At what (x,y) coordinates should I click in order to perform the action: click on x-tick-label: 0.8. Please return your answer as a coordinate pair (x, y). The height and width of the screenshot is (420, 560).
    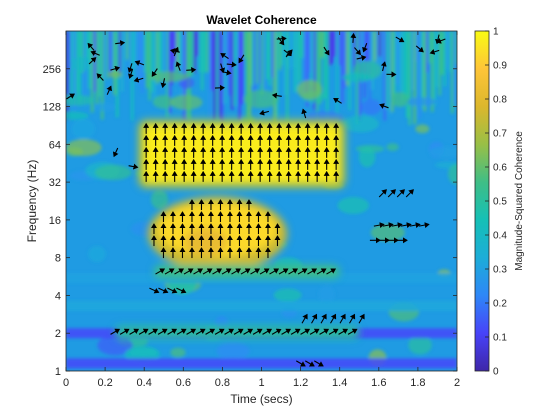
    Looking at the image, I should click on (222, 383).